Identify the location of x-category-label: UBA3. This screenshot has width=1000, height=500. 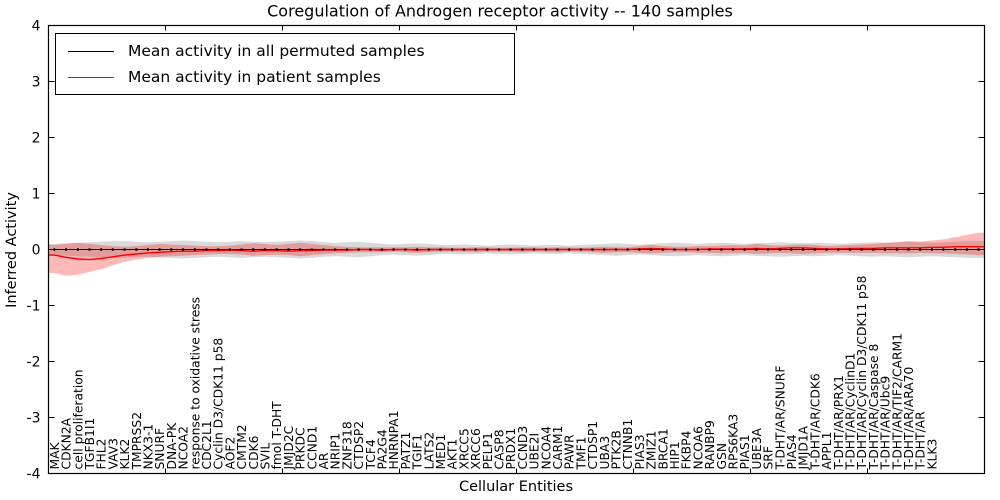
(605, 453).